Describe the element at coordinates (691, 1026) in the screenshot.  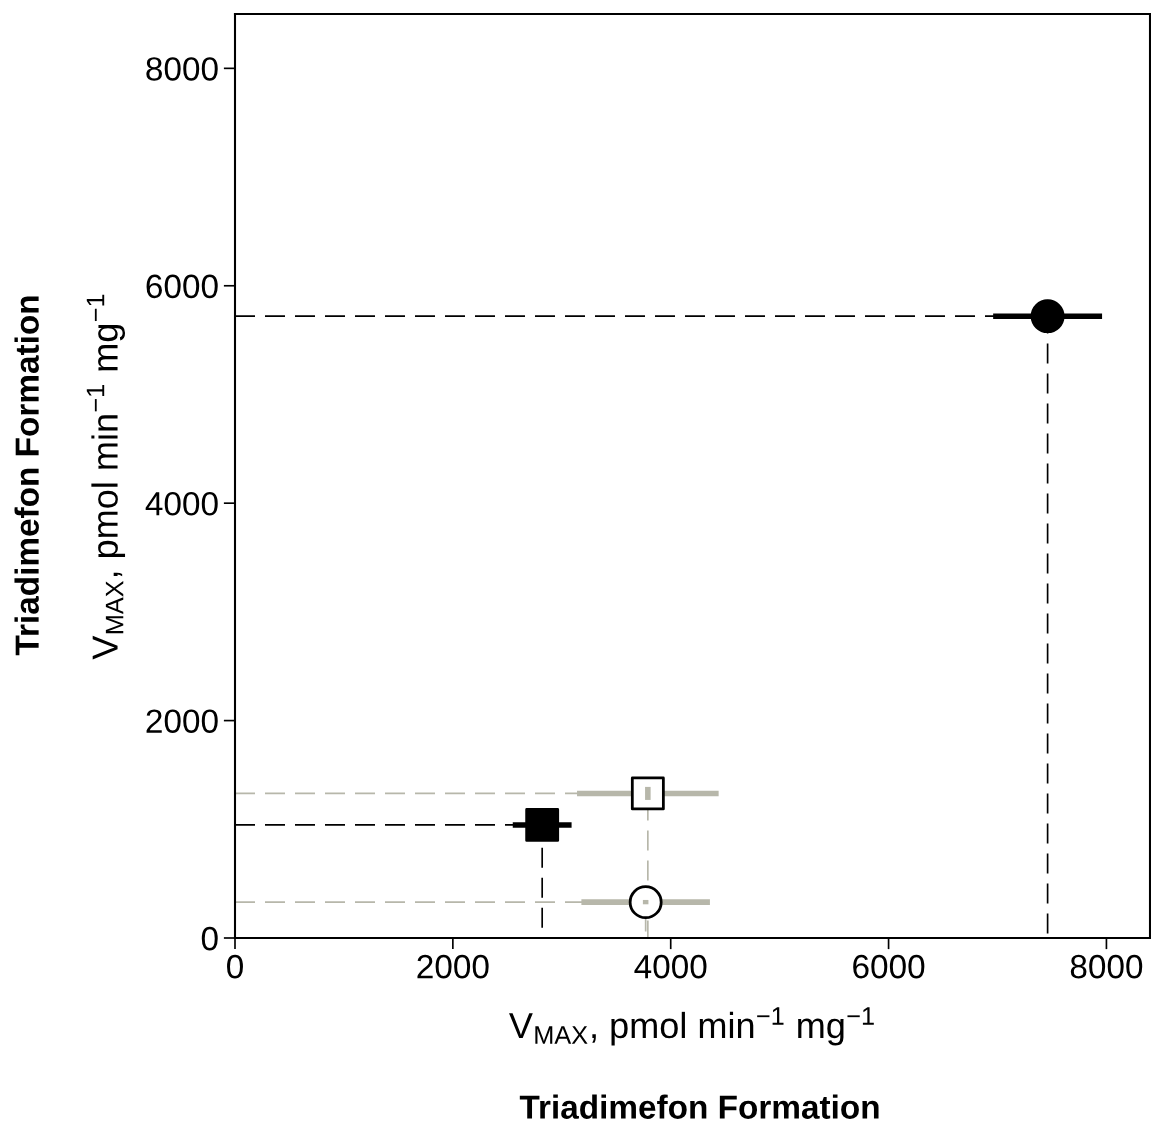
I see `x-axis-title: V$_{MAX}$, pmol min$^{−1}$ mg$^{−1}$` at that location.